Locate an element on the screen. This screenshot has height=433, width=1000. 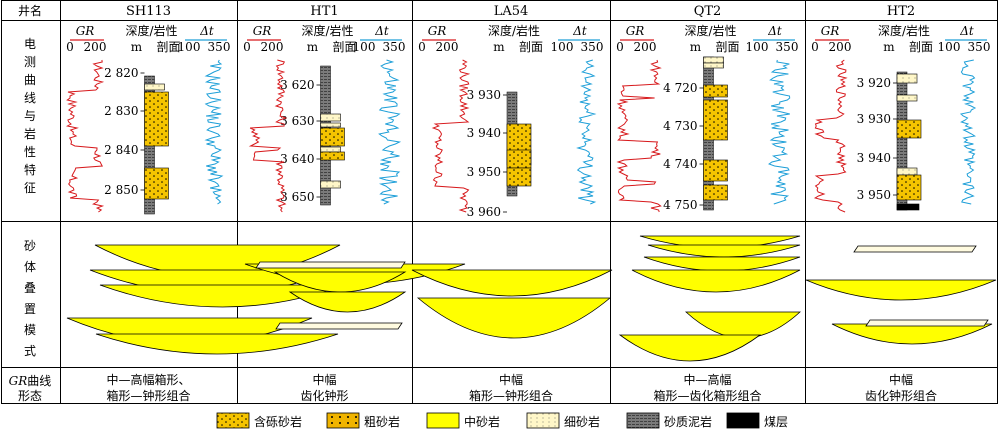
legend-swatch-fine is located at coordinates (543, 420).